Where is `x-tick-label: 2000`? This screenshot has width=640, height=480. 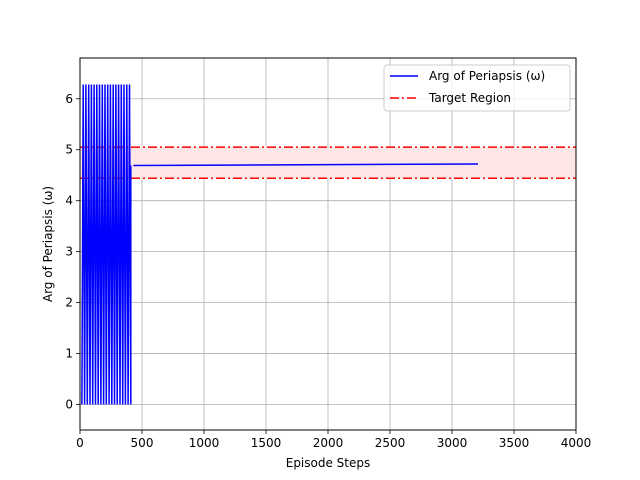
x-tick-label: 2000 is located at coordinates (328, 443).